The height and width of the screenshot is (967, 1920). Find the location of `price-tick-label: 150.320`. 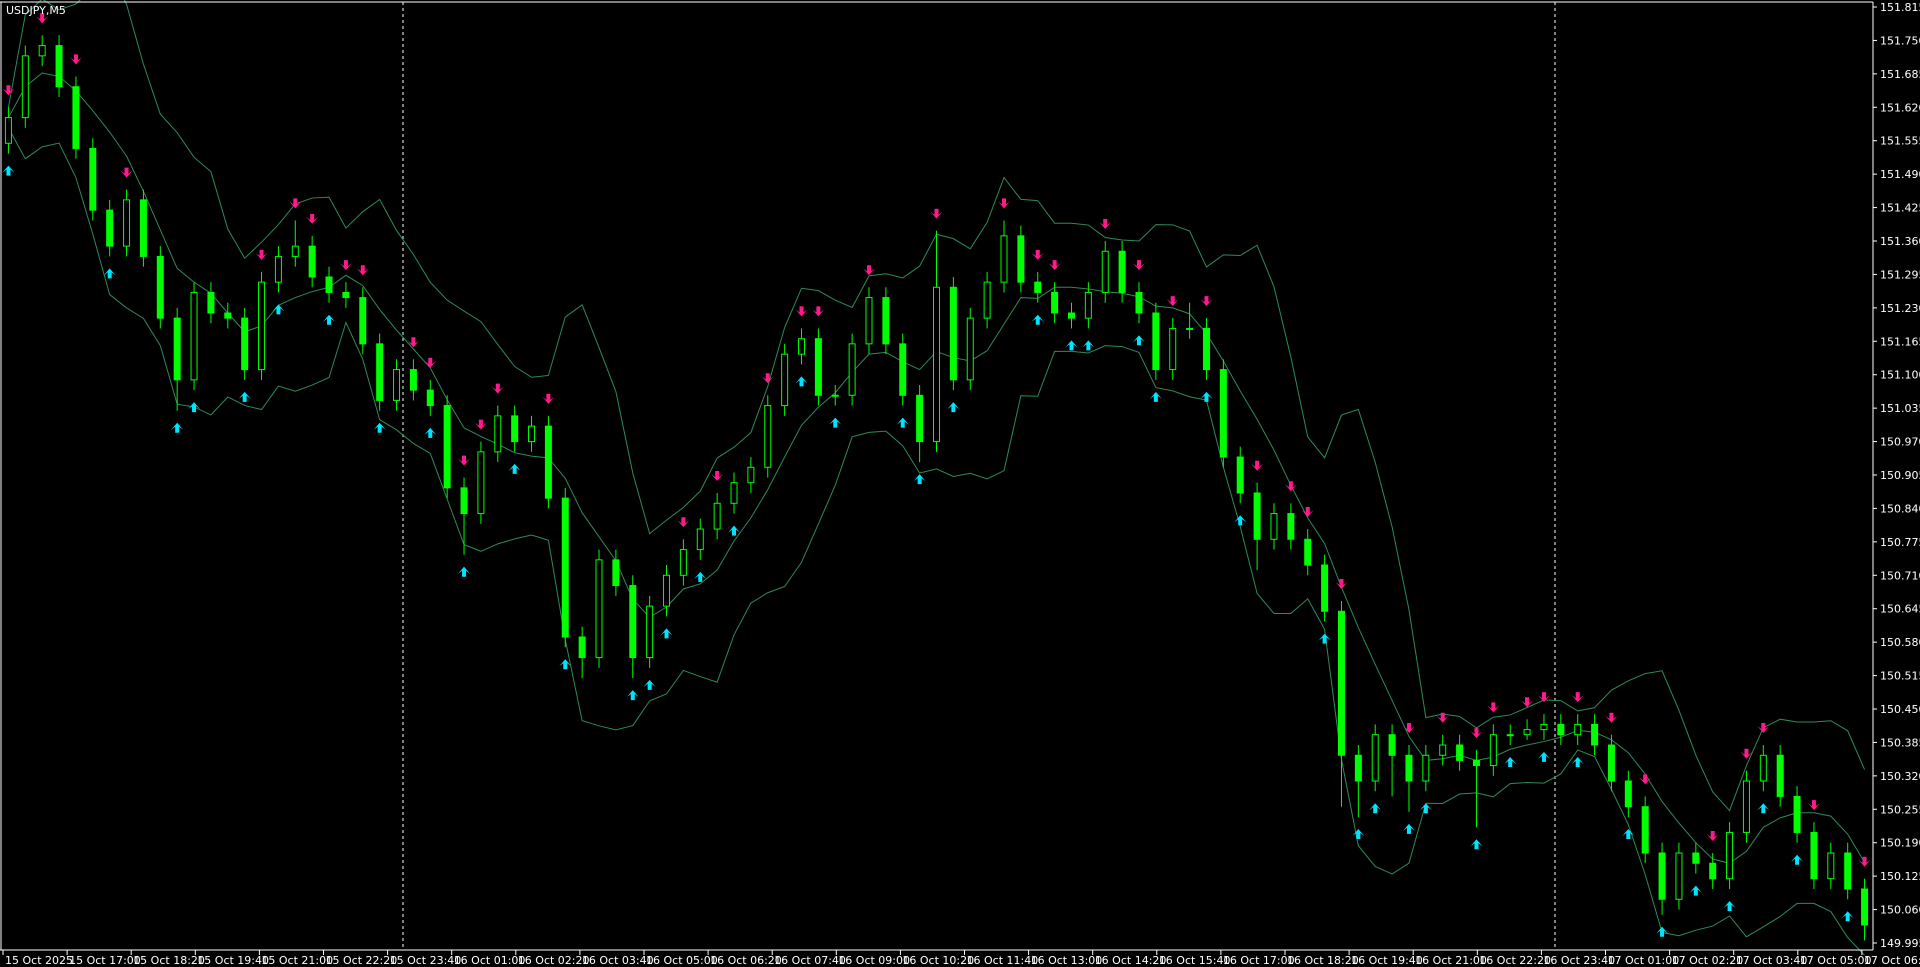

price-tick-label: 150.320 is located at coordinates (1900, 776).